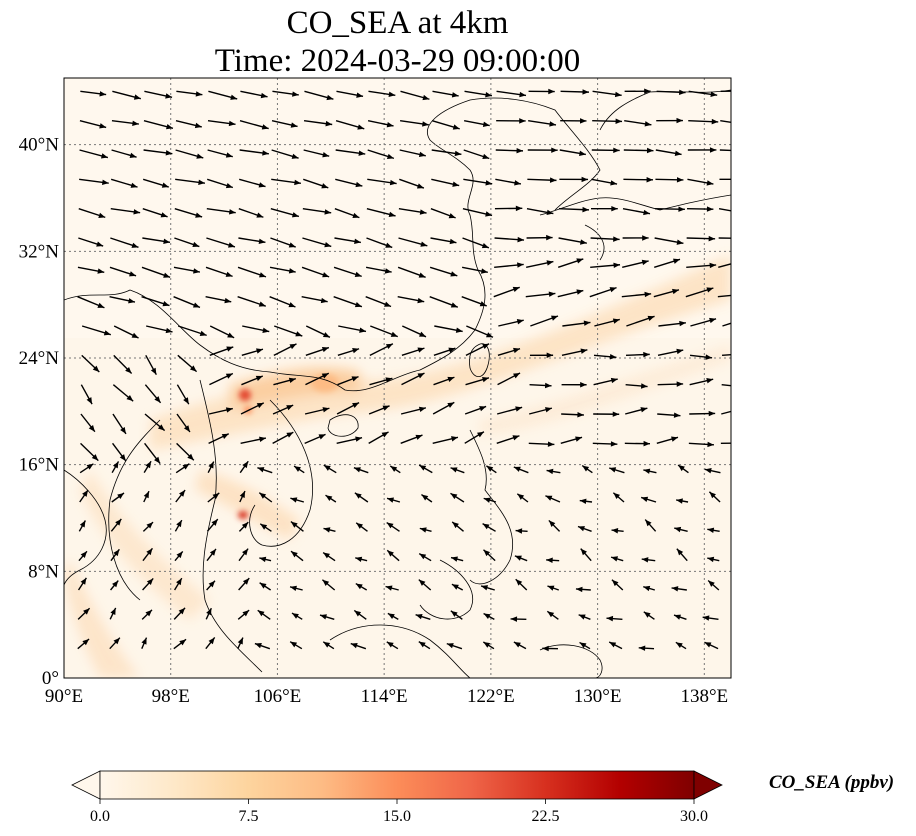 The image size is (916, 836). Describe the element at coordinates (598, 696) in the screenshot. I see `lon-tick-label: 130°E` at that location.